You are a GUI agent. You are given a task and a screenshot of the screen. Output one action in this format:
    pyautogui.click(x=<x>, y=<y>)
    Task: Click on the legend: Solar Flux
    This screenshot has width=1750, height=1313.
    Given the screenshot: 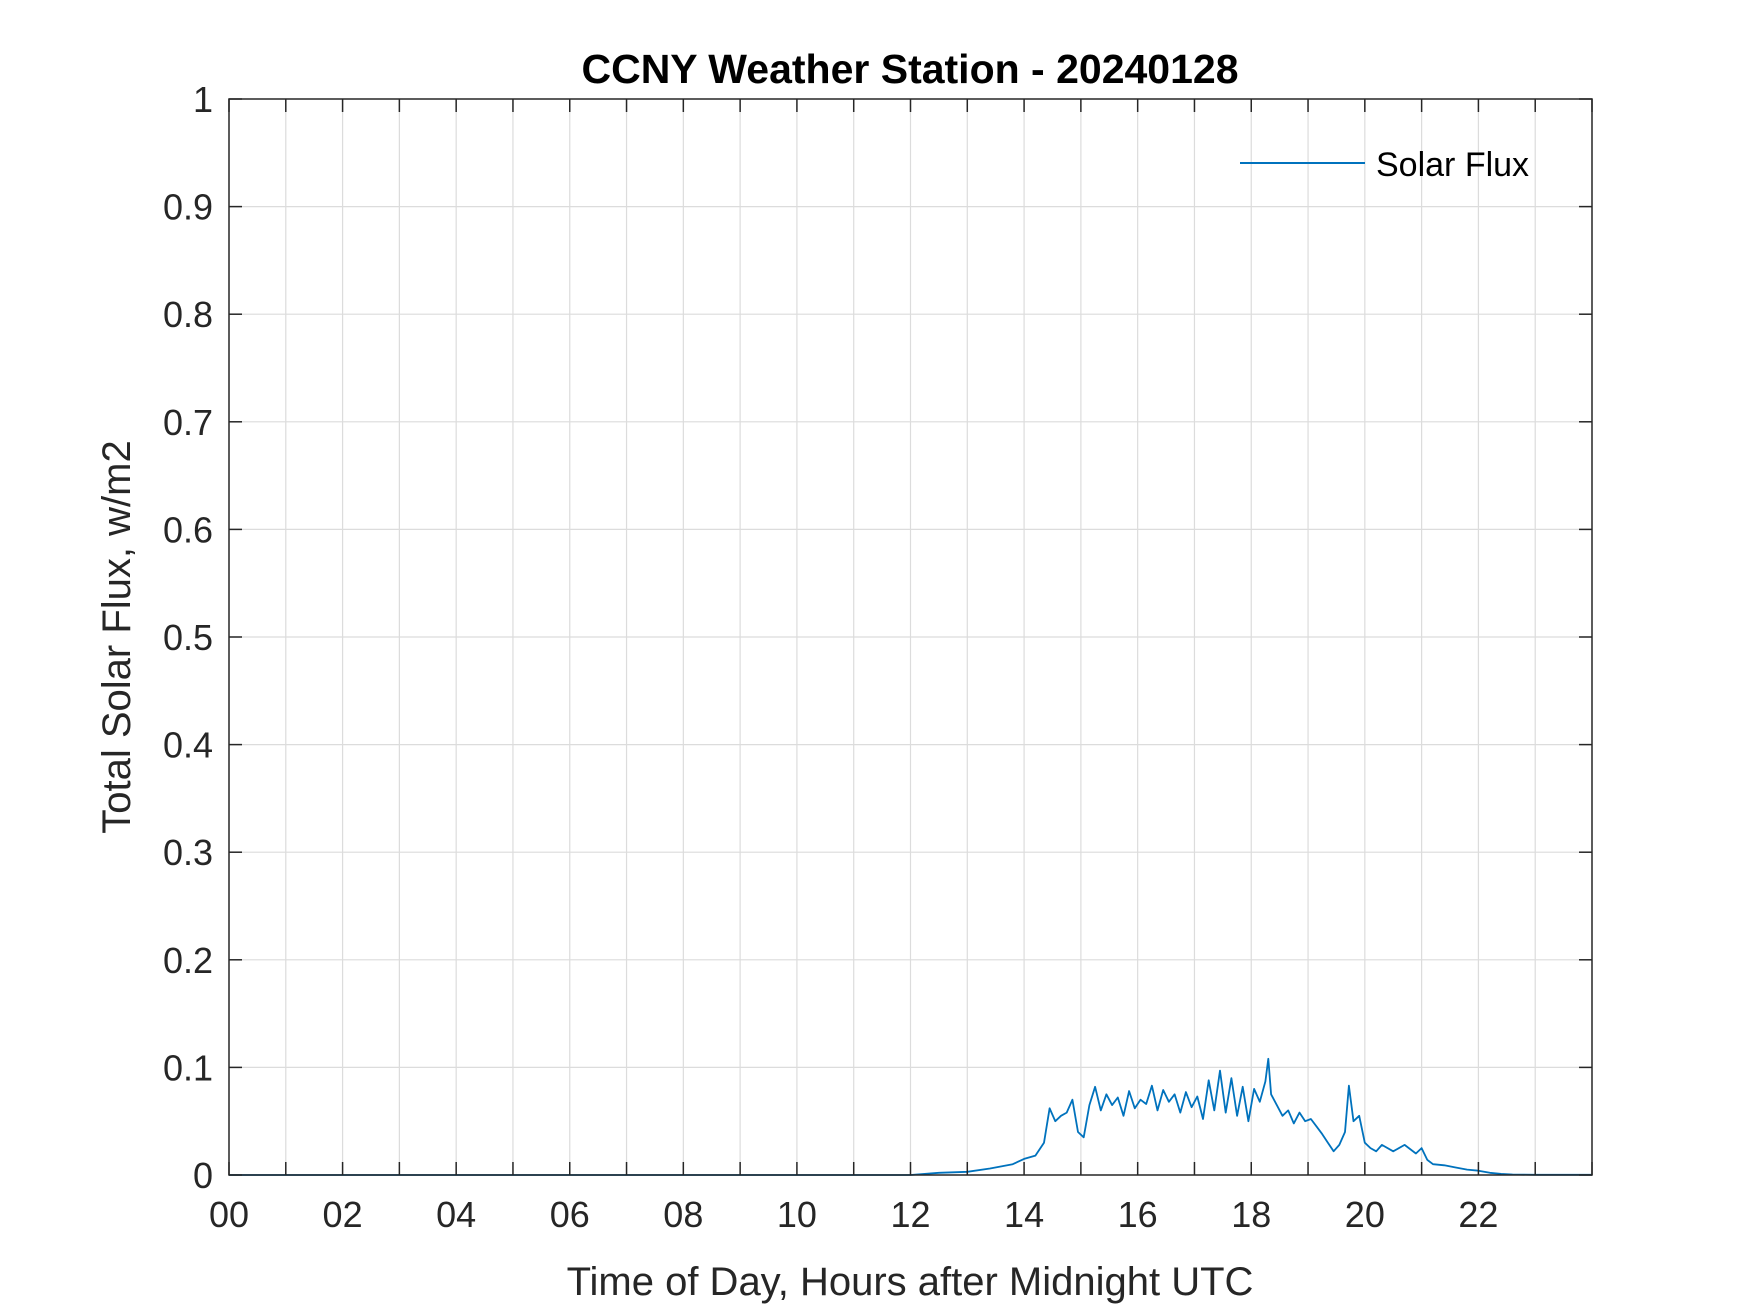 What is the action you would take?
    pyautogui.click(x=1384, y=165)
    